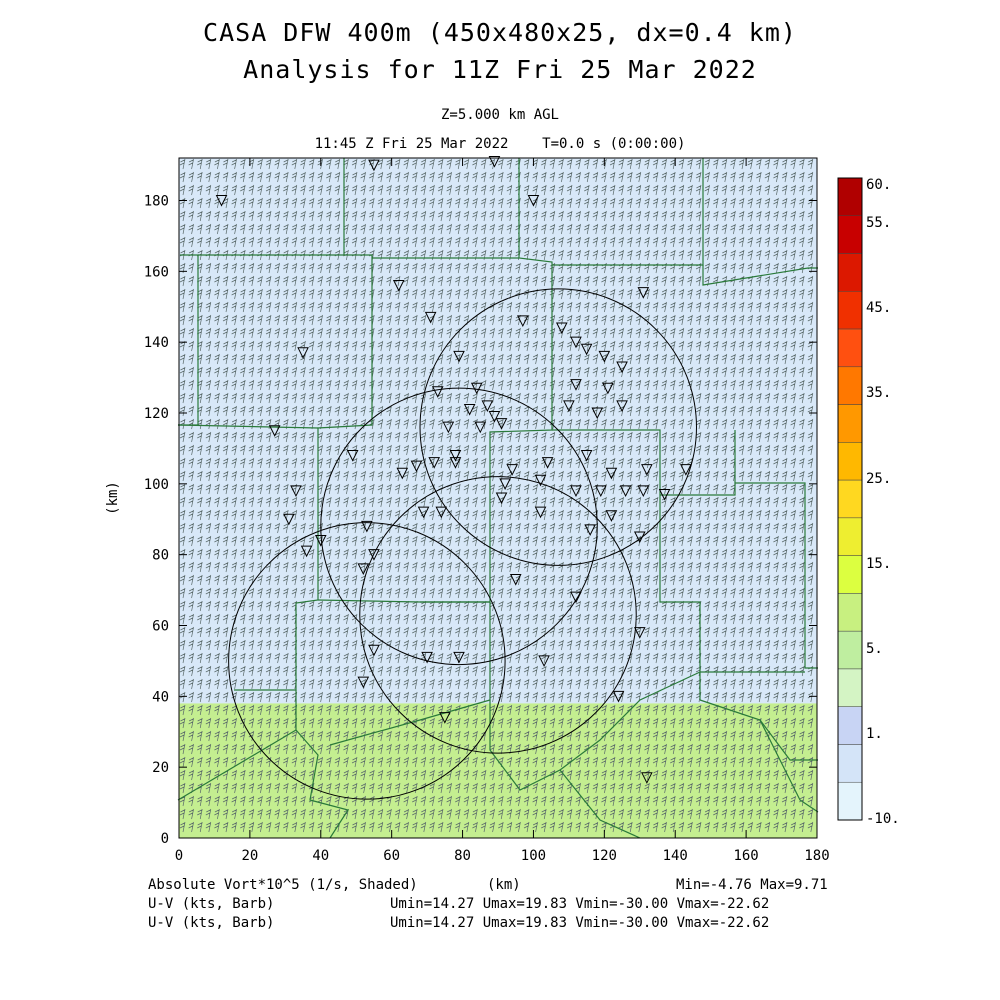  I want to click on x-tick-label: 40, so click(320, 856).